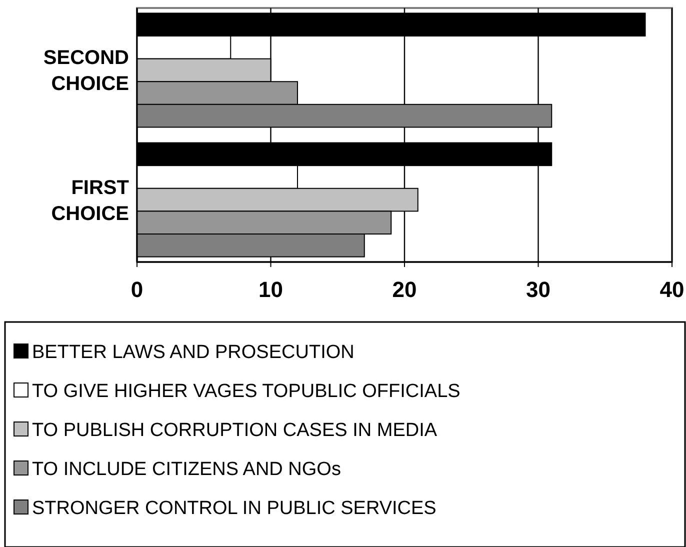  I want to click on legend-label: TO PUBLISH CORRUPTION CASES IN MEDIA, so click(235, 430).